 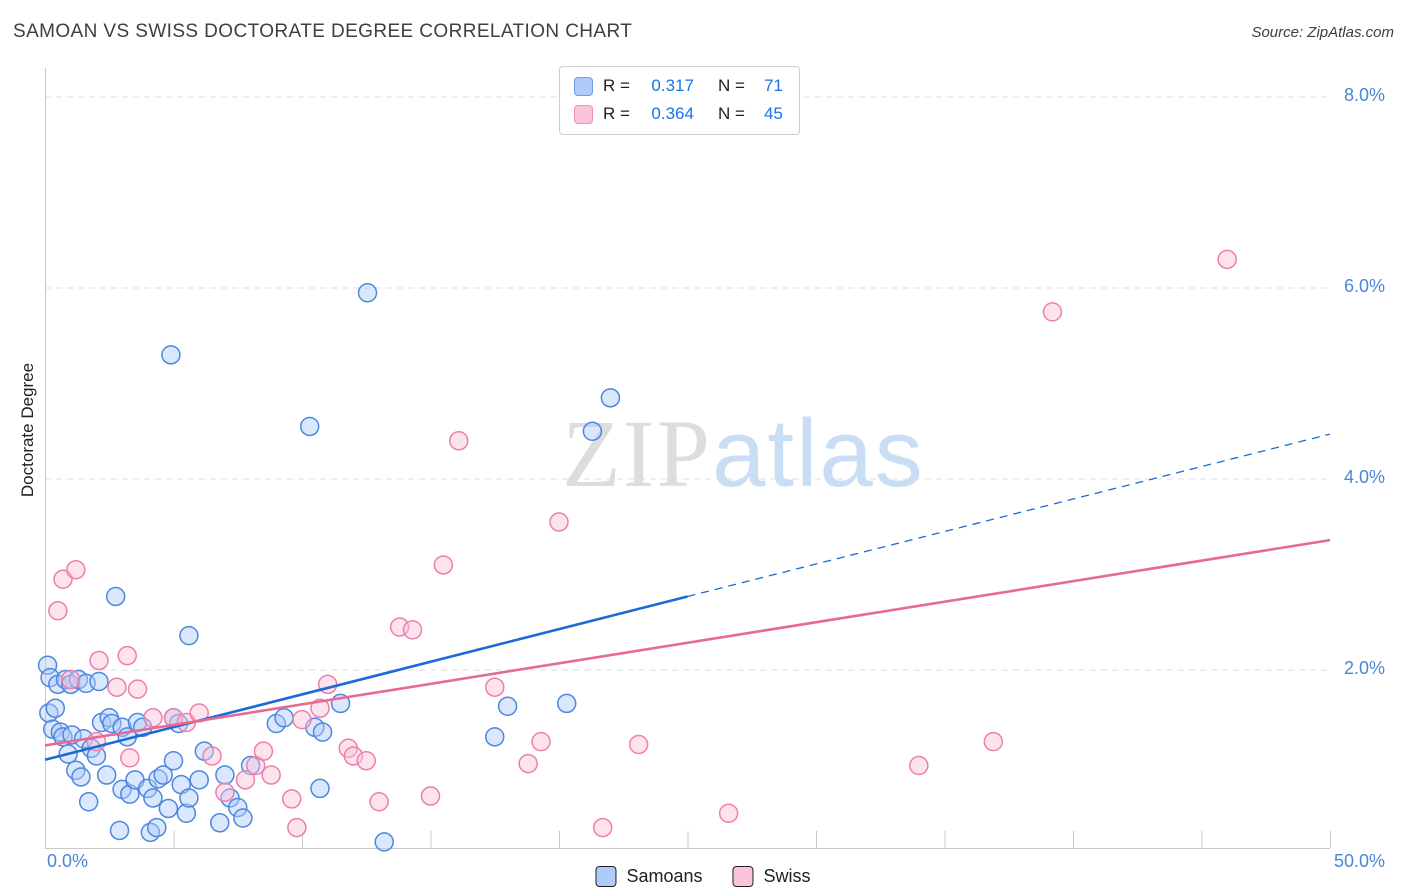 I want to click on svg-text: ZIPatlas, so click(x=743, y=453).